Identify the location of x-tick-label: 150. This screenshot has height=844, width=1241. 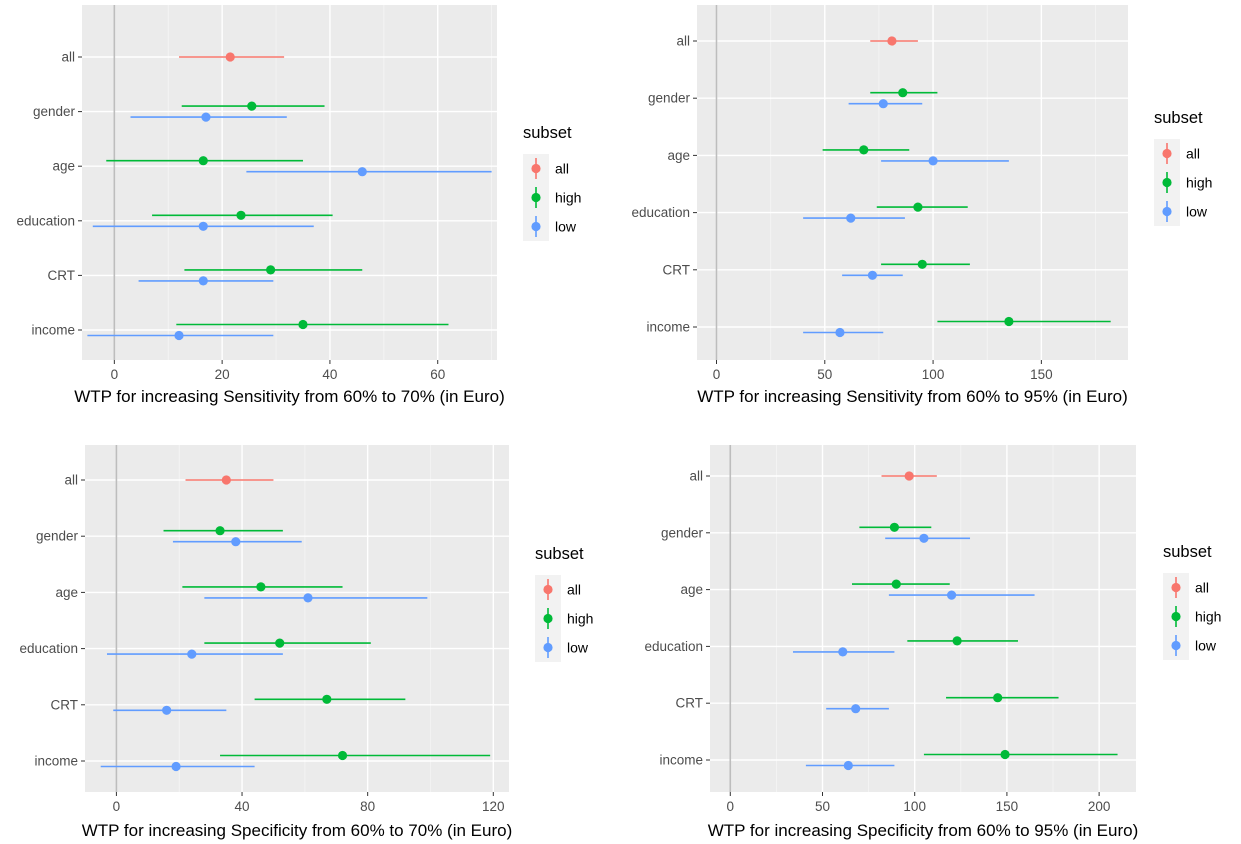
(1007, 806).